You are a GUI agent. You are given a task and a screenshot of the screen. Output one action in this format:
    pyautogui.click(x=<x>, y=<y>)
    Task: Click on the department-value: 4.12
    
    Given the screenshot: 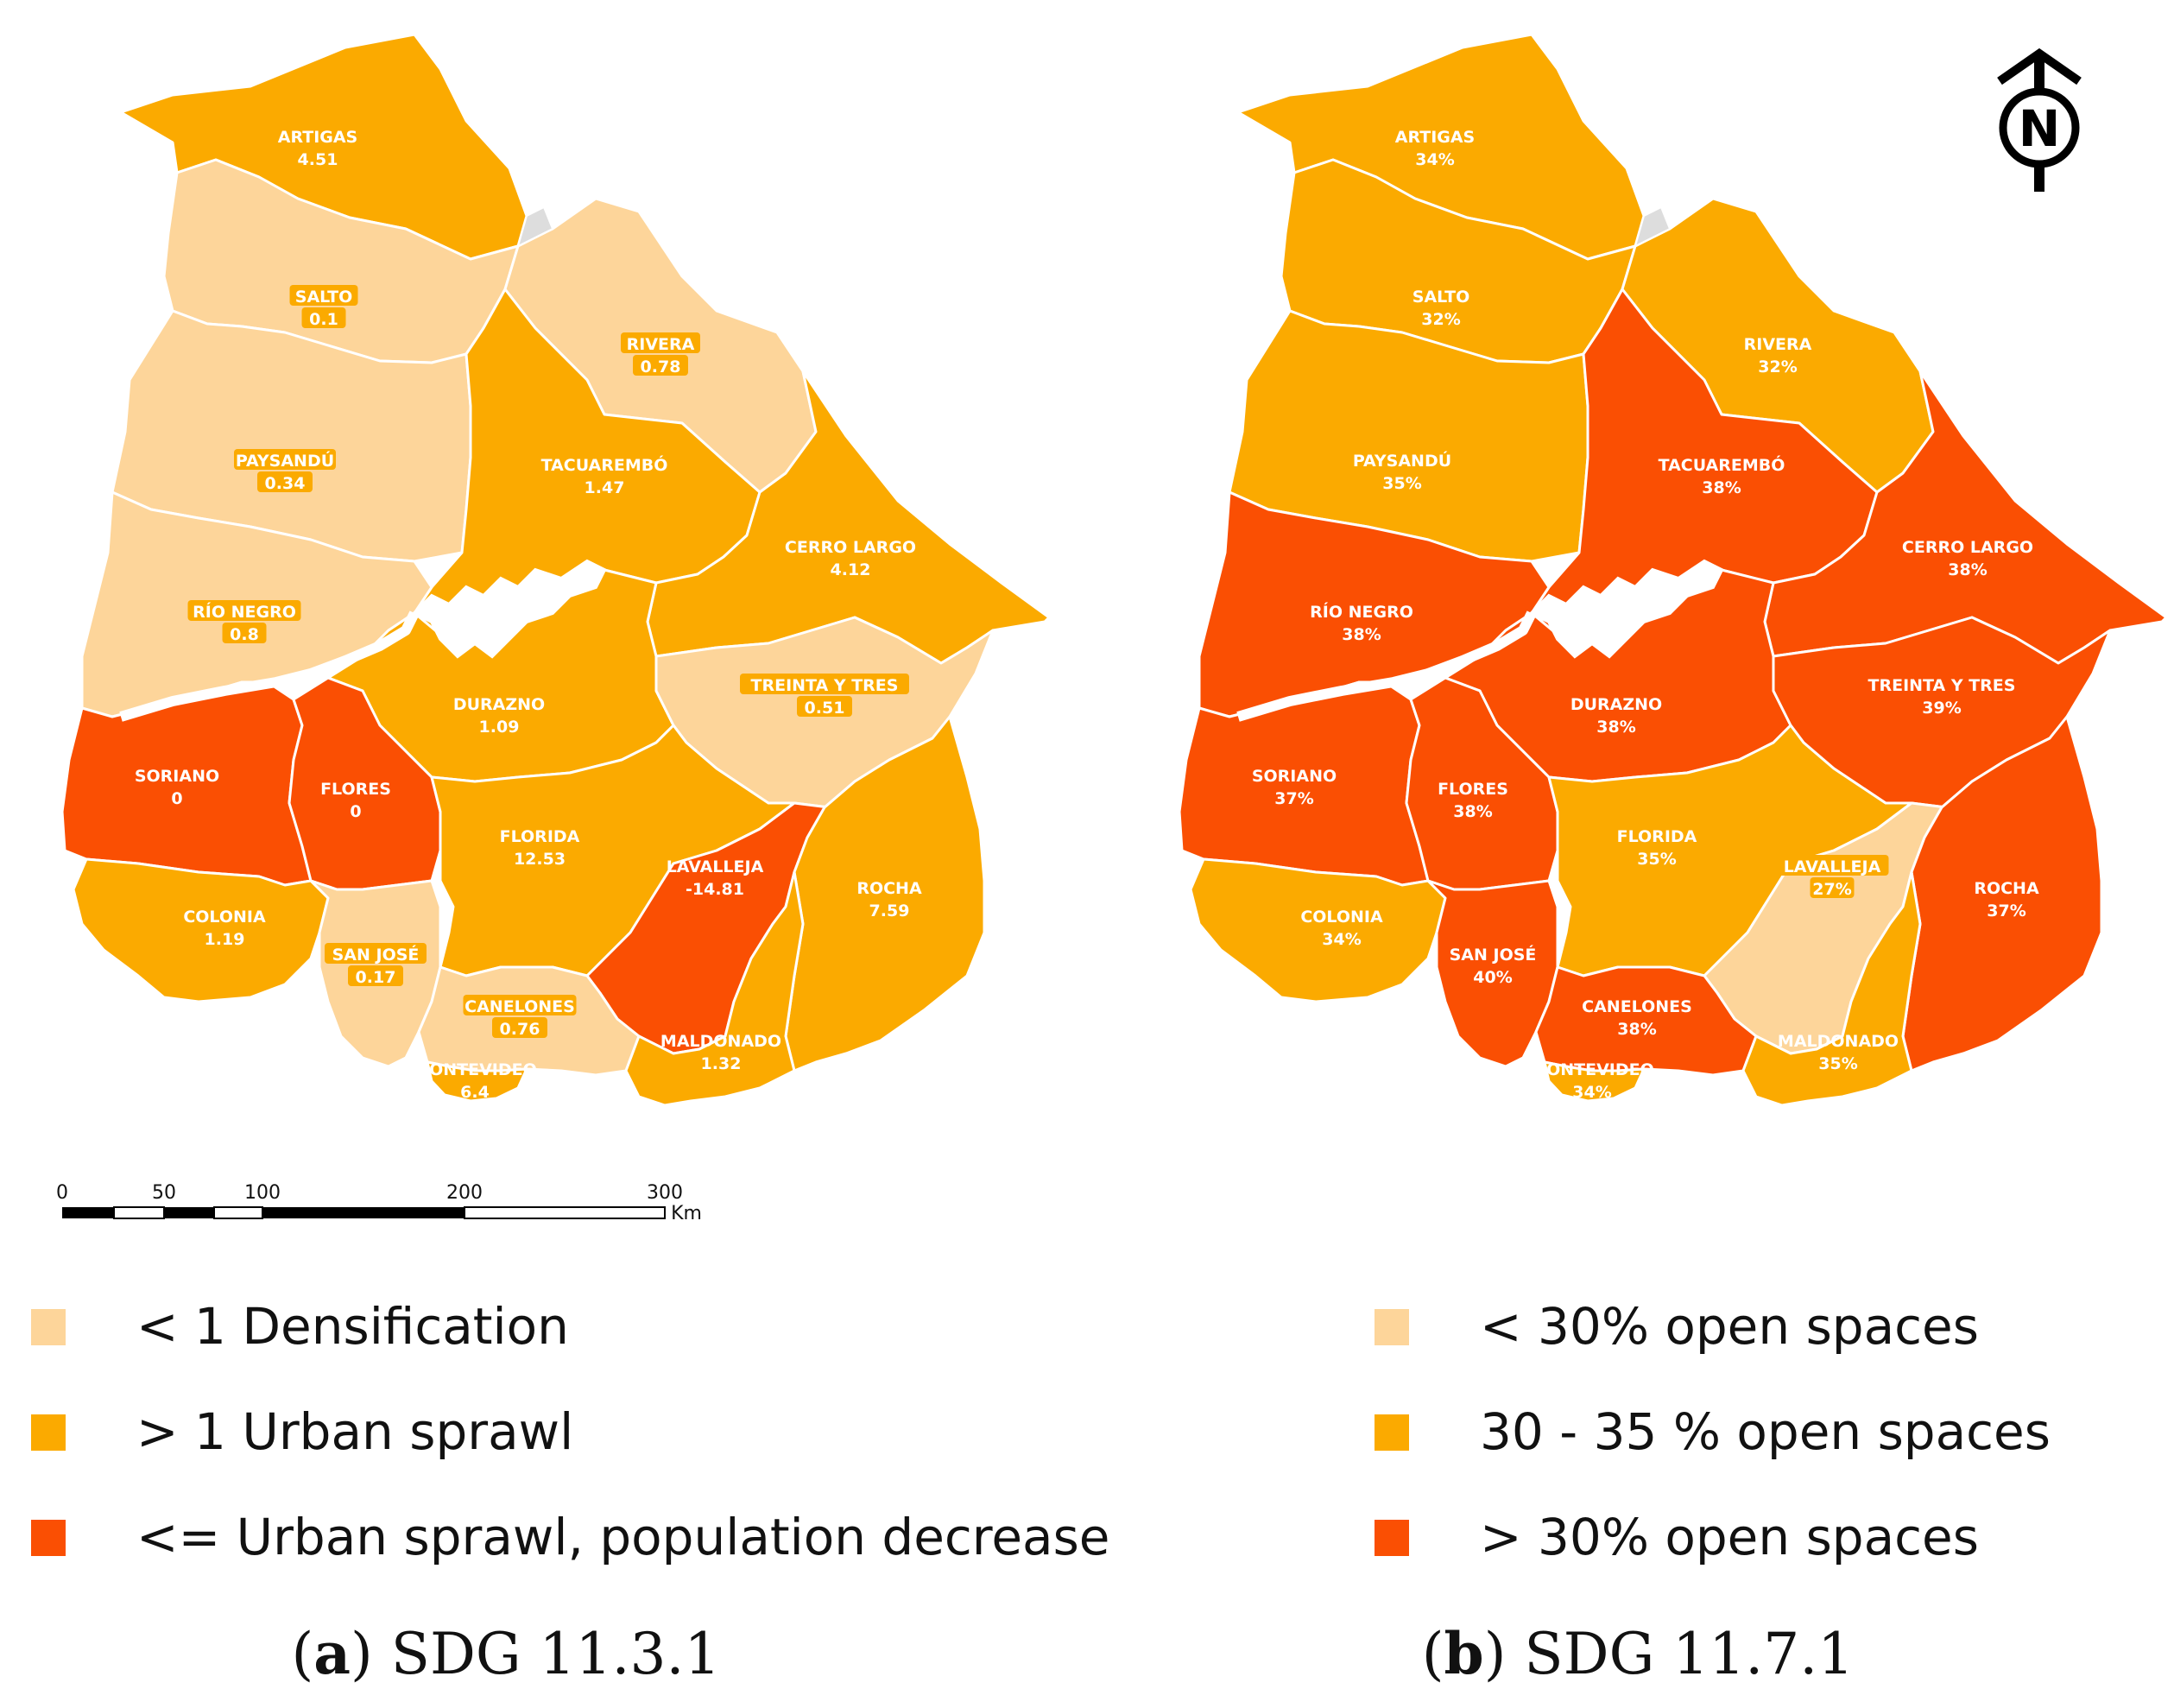 What is the action you would take?
    pyautogui.click(x=851, y=569)
    